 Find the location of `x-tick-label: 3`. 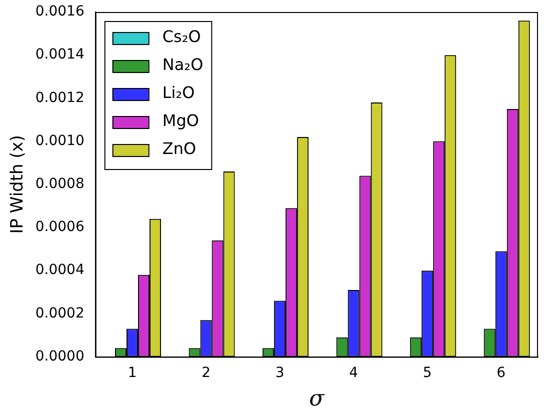

x-tick-label: 3 is located at coordinates (279, 372).